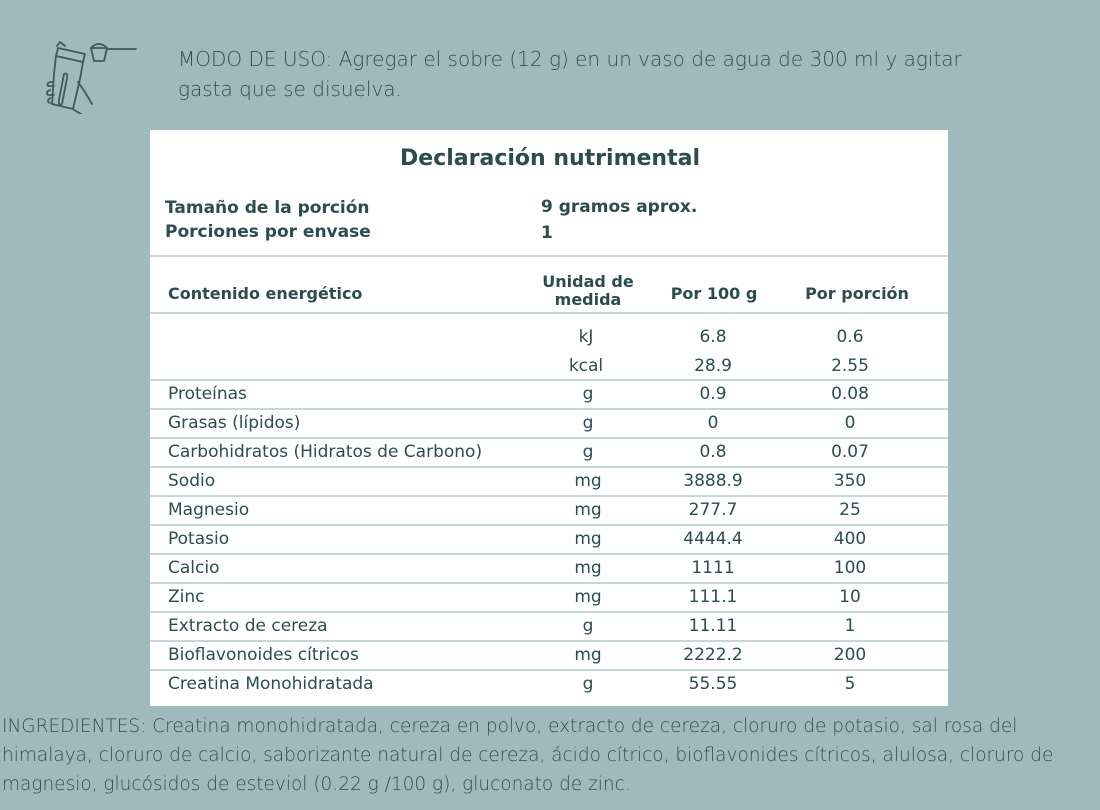  Describe the element at coordinates (850, 568) in the screenshot. I see `nutrient-per-portion: 100` at that location.